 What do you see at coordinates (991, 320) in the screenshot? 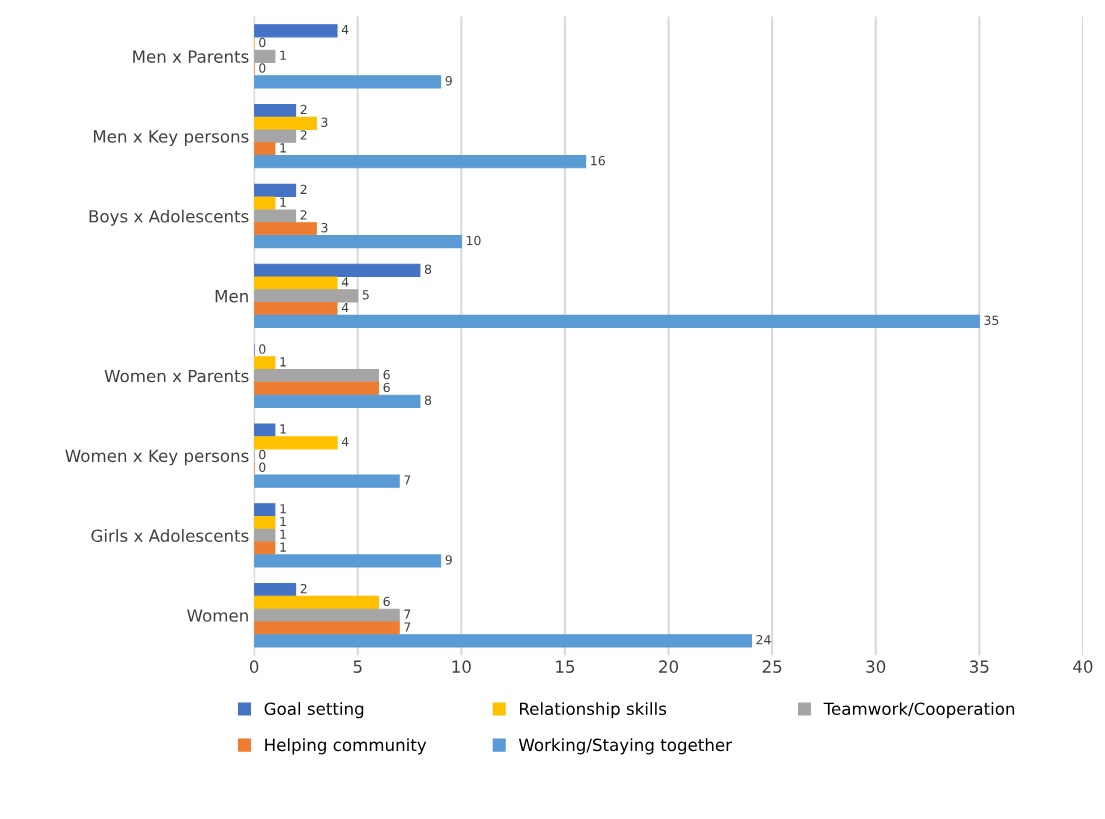
I see `data-label: 35` at bounding box center [991, 320].